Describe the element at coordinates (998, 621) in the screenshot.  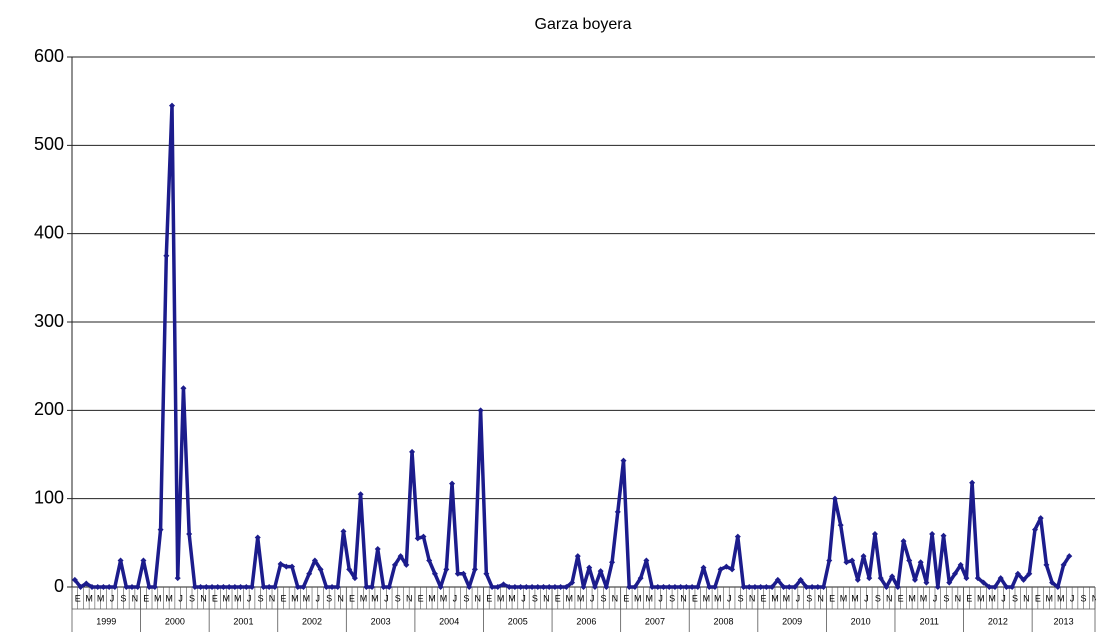
I see `year-label: 2012` at that location.